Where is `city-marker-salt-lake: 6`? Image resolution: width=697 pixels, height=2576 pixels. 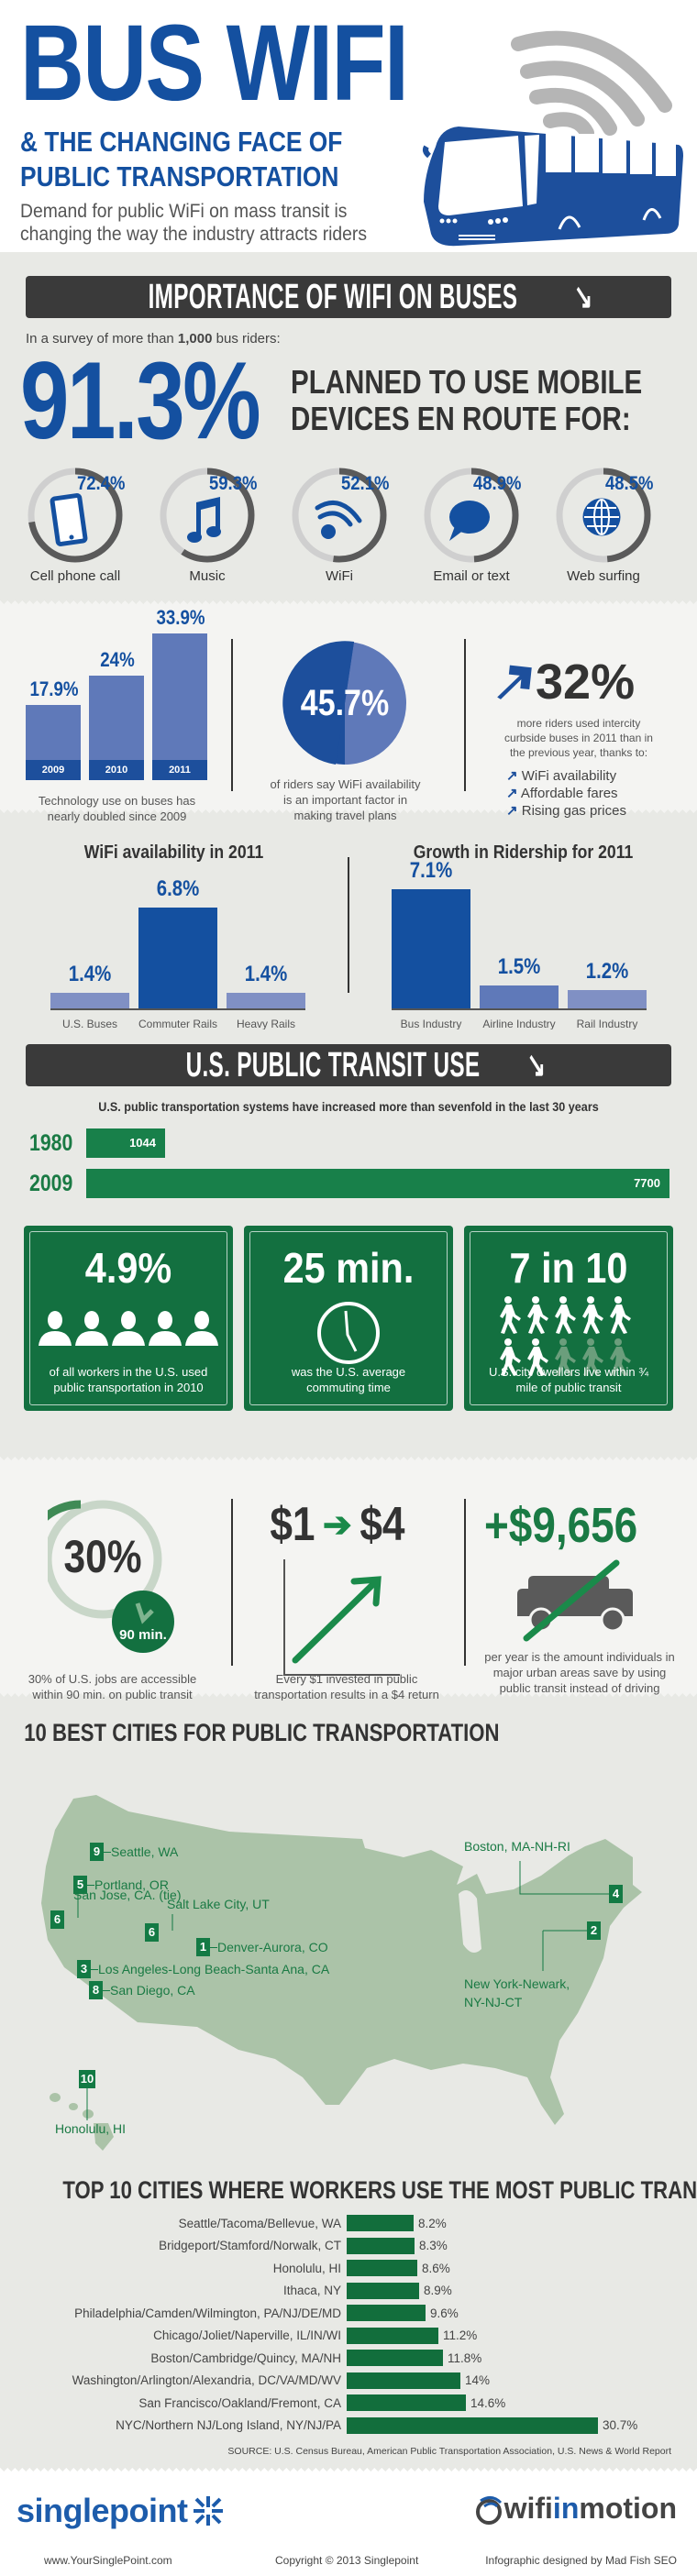
city-marker-salt-lake: 6 is located at coordinates (152, 1932).